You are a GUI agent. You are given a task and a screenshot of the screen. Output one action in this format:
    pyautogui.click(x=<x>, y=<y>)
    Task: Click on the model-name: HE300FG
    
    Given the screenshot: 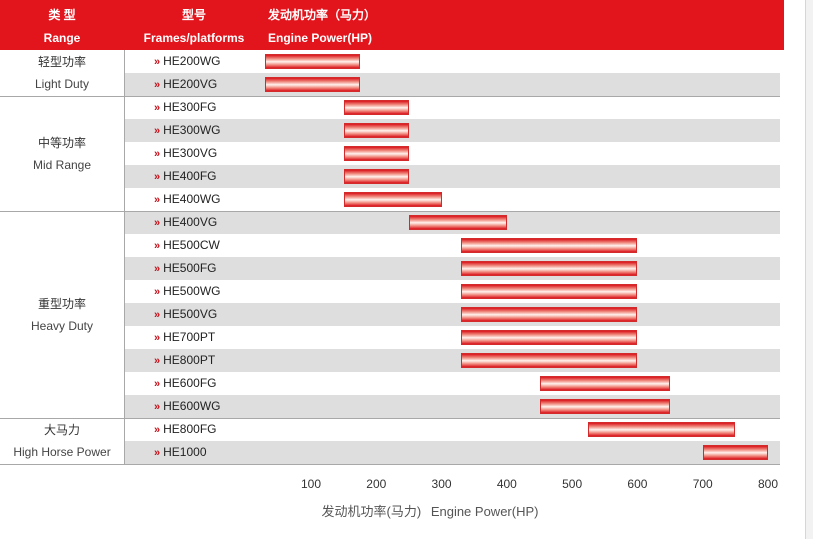 What is the action you would take?
    pyautogui.click(x=190, y=107)
    